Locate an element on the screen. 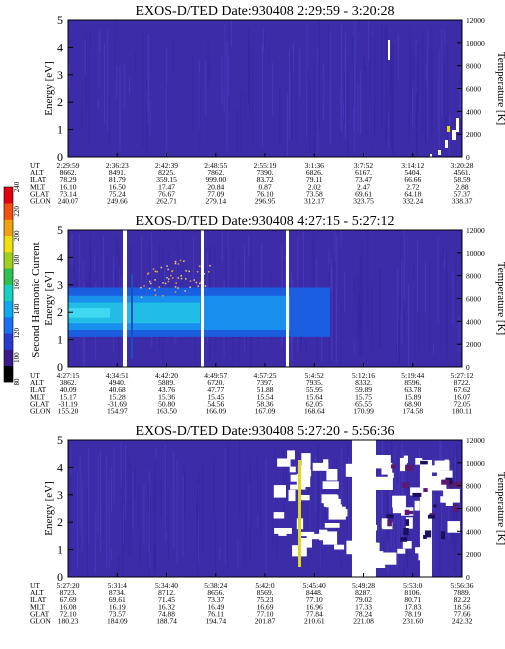 This screenshot has height=649, width=505. dark-patch is located at coordinates (431, 516).